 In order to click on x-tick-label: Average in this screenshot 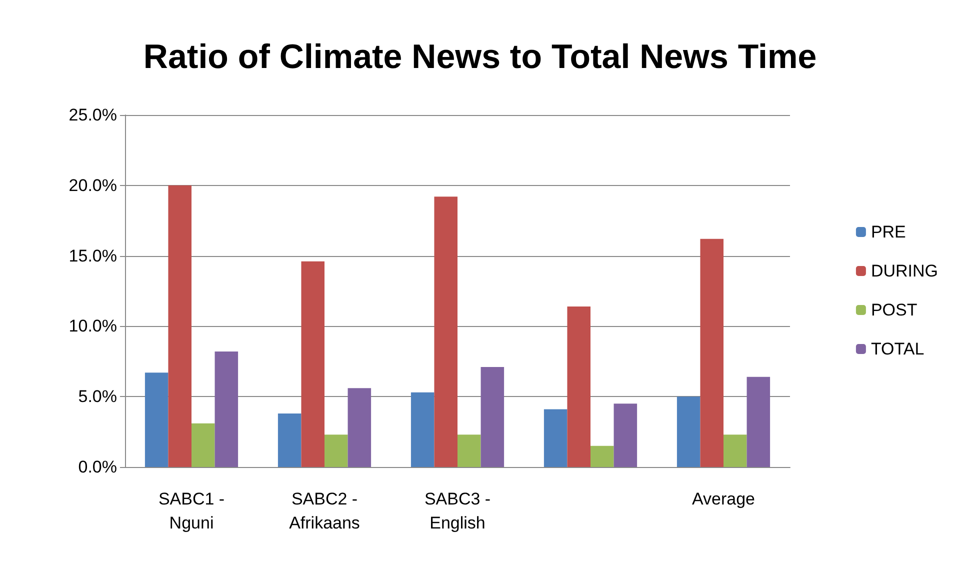, I will do `click(724, 499)`.